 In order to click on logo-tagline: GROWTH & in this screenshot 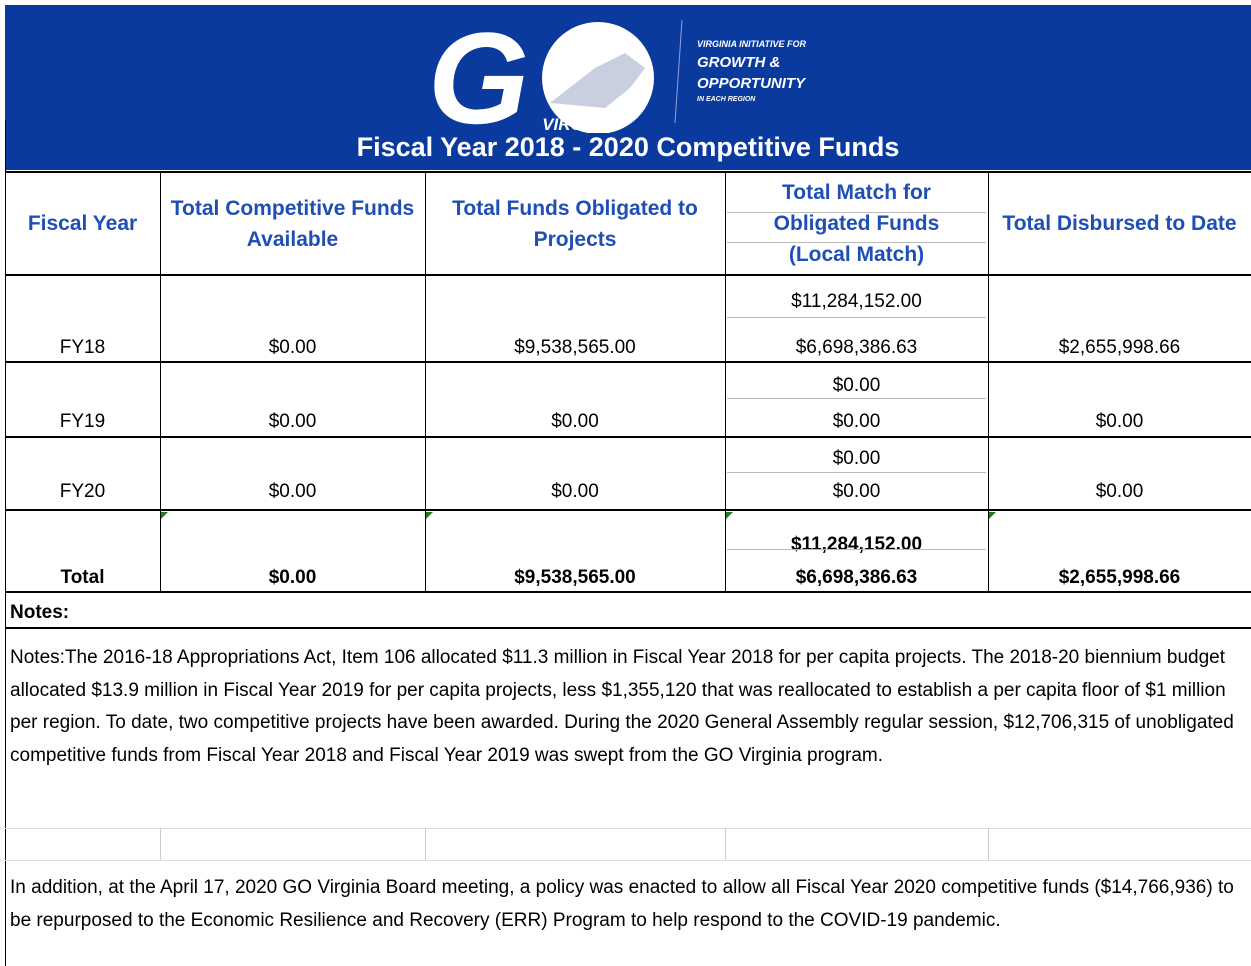, I will do `click(738, 62)`.